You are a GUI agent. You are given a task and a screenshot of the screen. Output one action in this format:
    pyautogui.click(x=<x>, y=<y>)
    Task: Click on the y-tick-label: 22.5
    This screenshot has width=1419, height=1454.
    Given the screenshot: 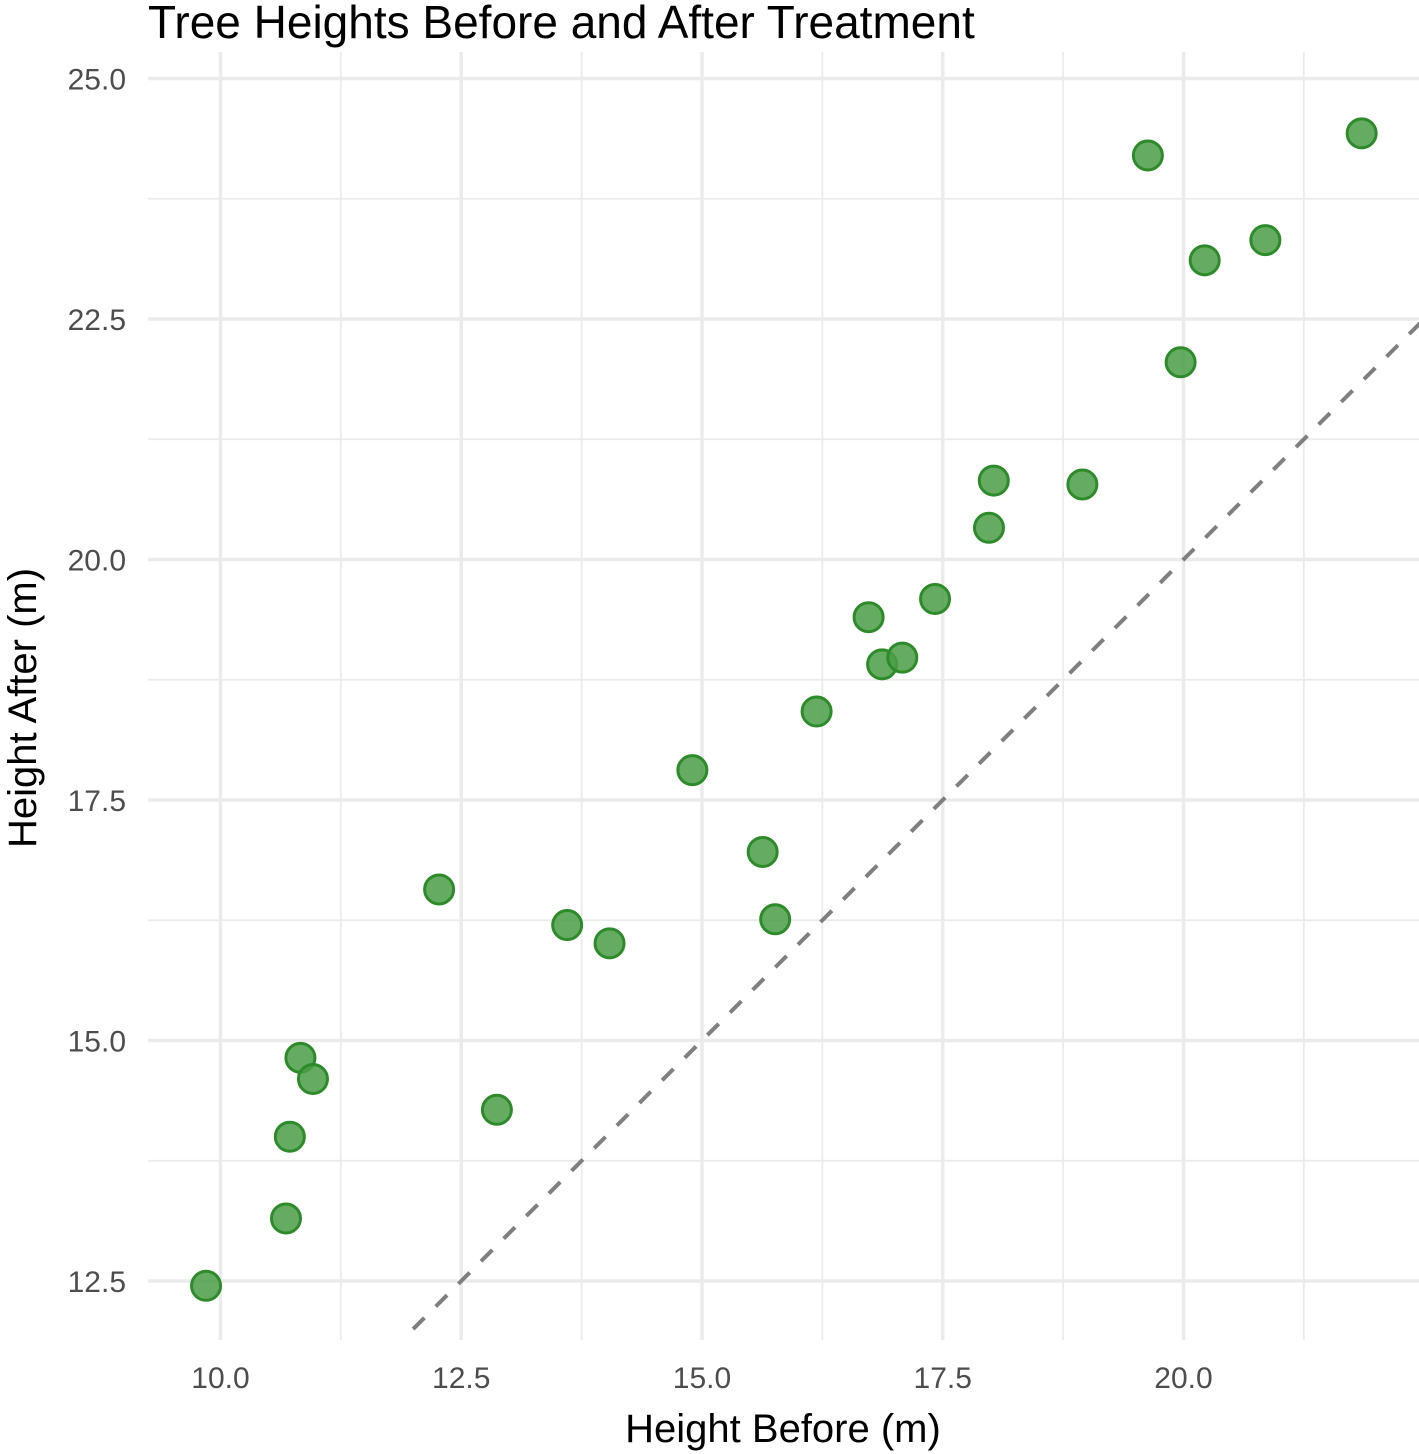 What is the action you would take?
    pyautogui.click(x=97, y=320)
    